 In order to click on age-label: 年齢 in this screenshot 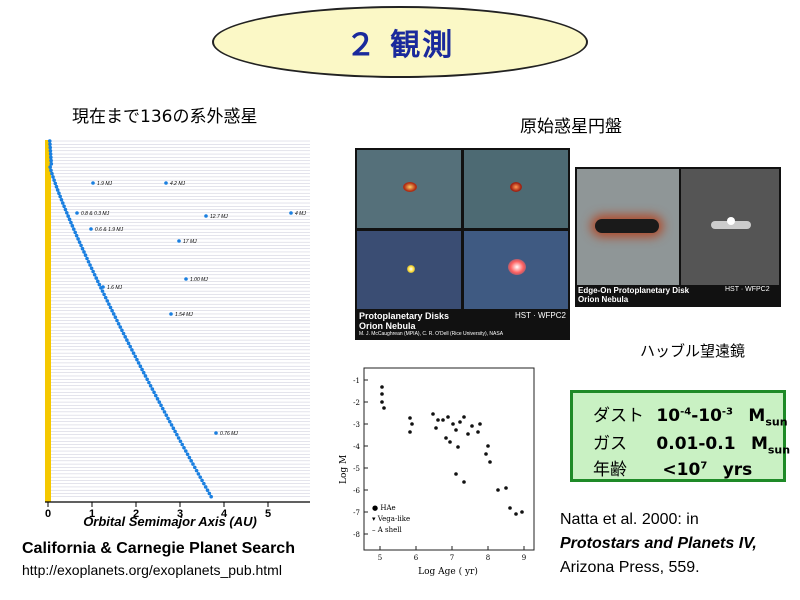, I will do `click(610, 470)`.